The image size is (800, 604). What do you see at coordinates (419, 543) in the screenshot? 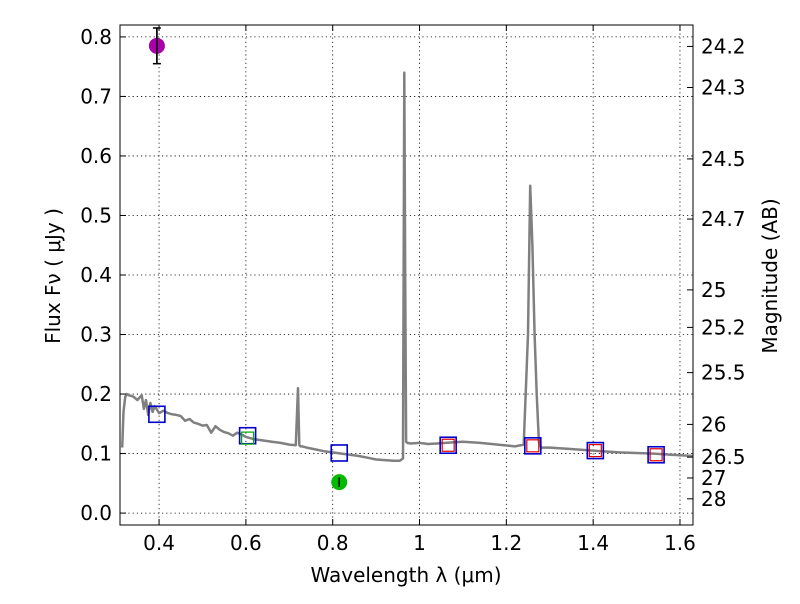
I see `x-tick-label: 1` at bounding box center [419, 543].